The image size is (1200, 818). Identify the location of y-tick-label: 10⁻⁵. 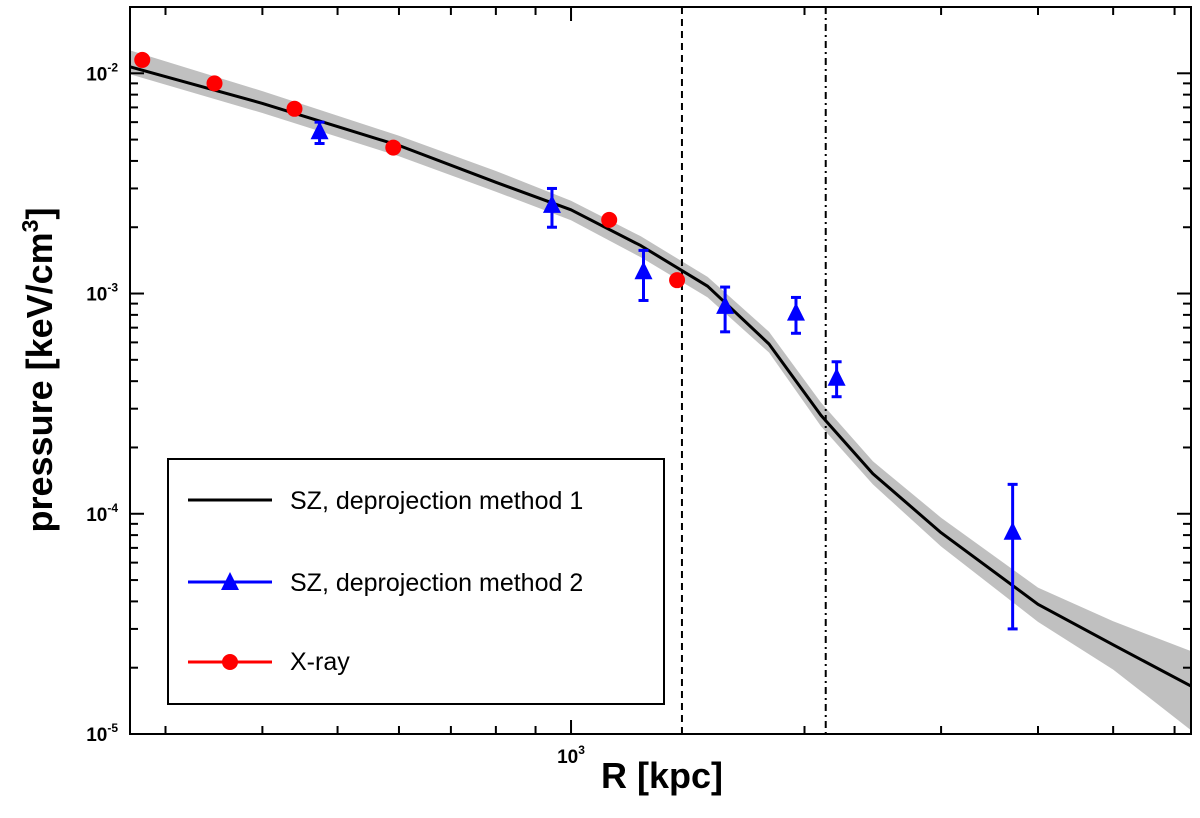
(102, 733).